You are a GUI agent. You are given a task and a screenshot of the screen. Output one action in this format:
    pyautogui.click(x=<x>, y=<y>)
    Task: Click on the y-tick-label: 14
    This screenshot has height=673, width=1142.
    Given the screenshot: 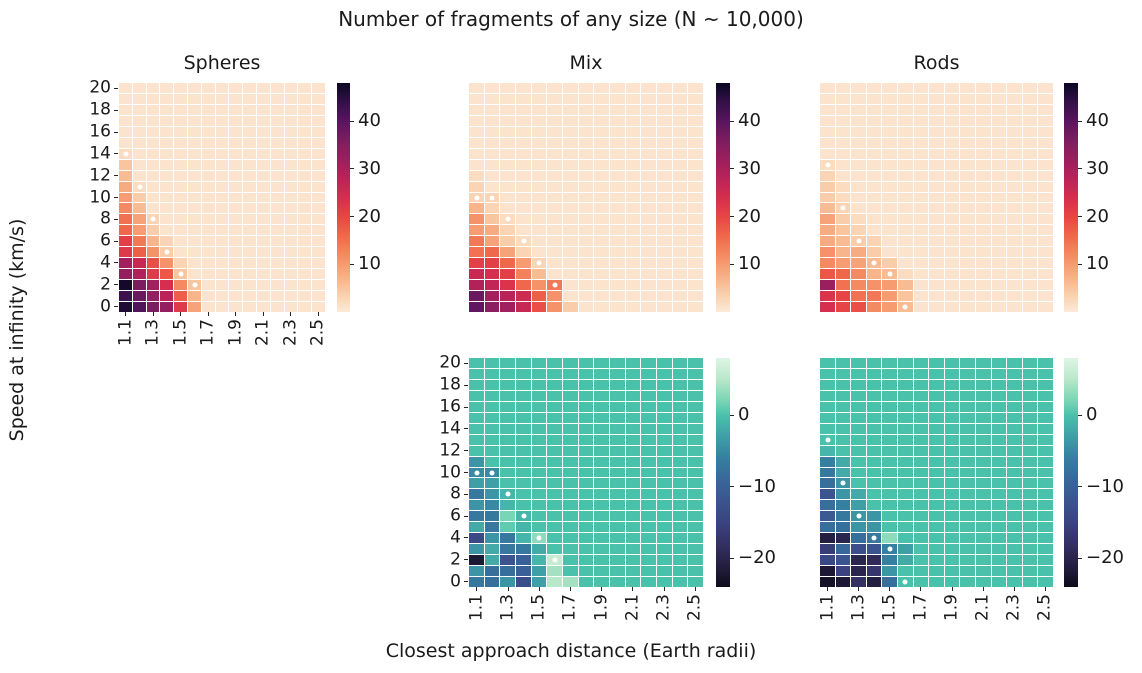 What is the action you would take?
    pyautogui.click(x=100, y=153)
    